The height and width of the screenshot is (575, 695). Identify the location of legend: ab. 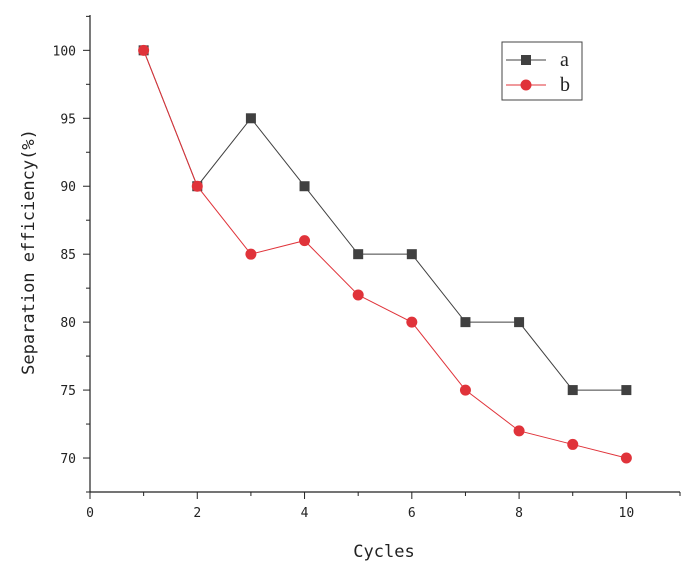
(542, 71).